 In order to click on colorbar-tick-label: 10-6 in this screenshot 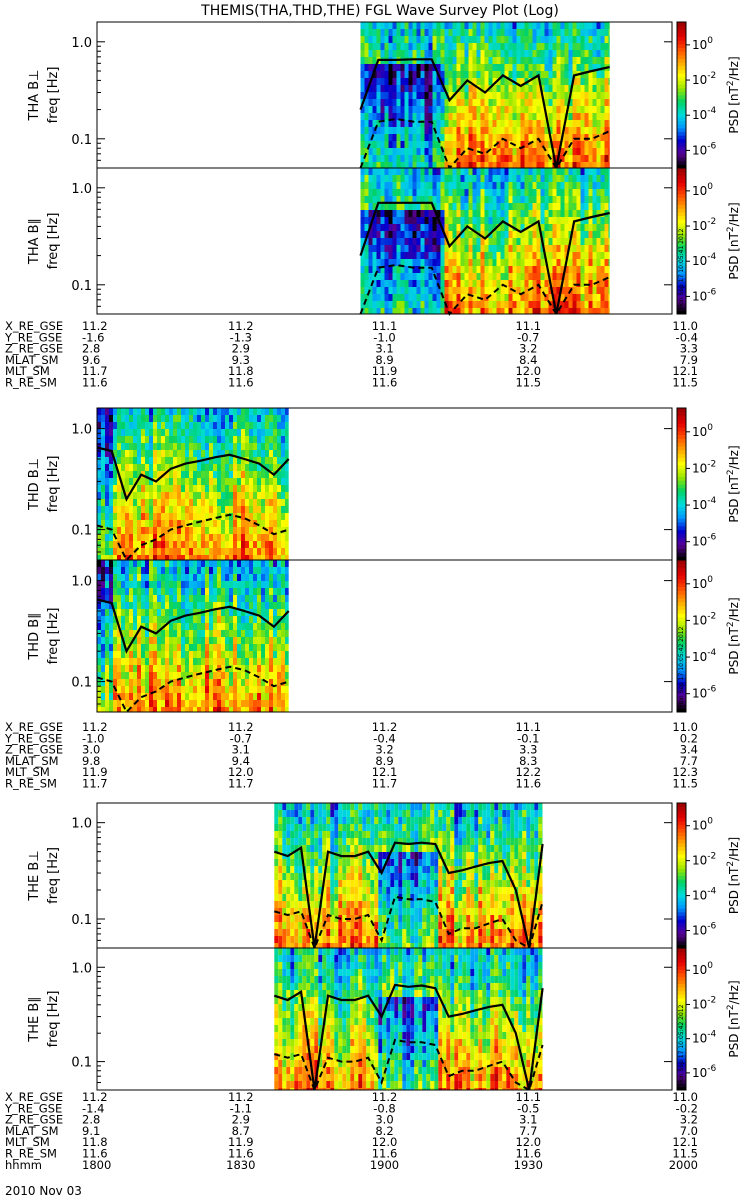, I will do `click(704, 295)`.